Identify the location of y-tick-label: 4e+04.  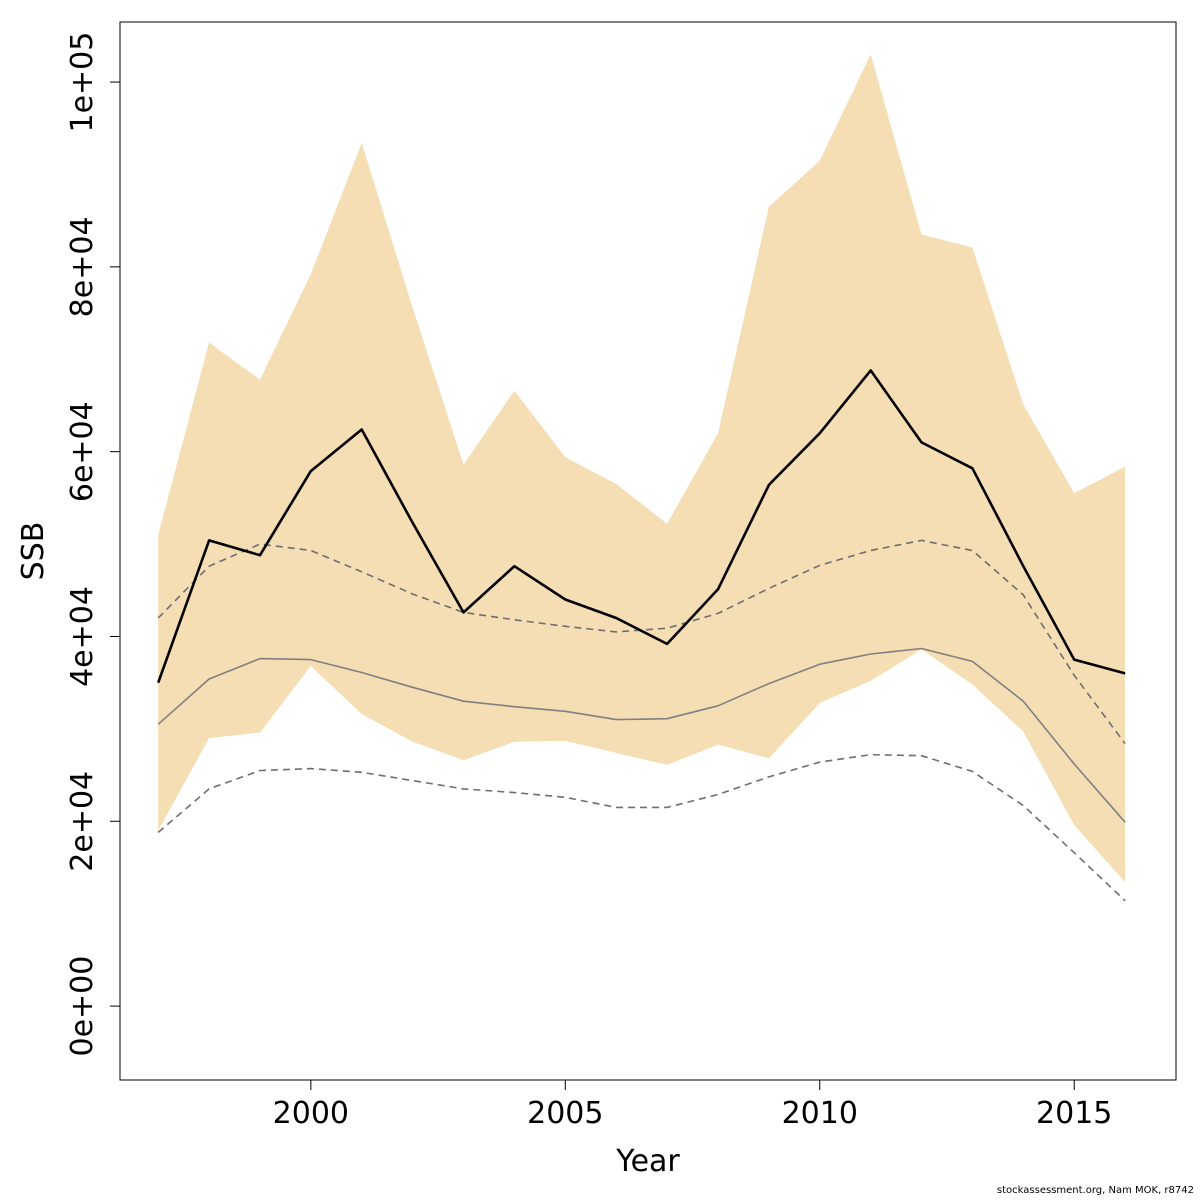
(82, 636).